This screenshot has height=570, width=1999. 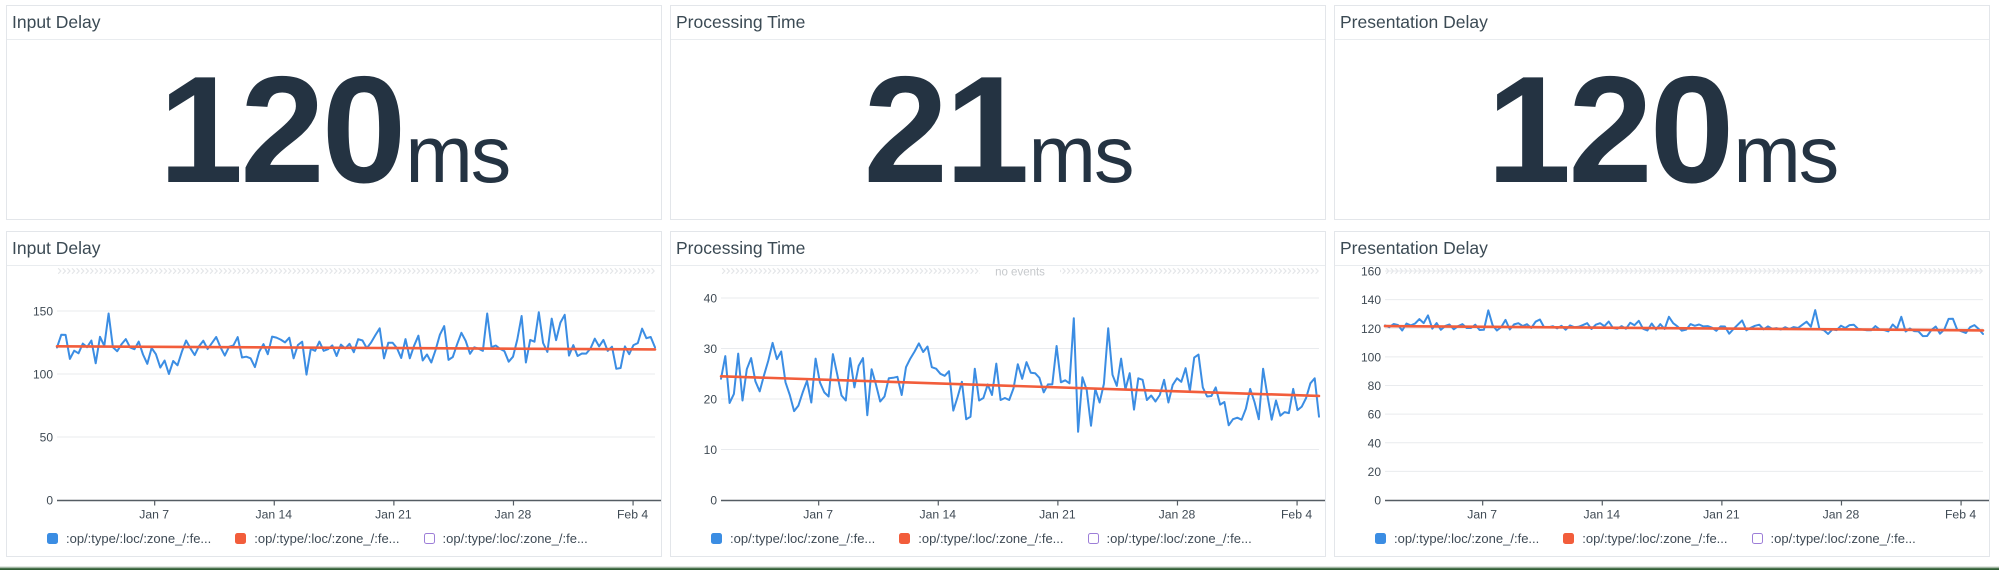 What do you see at coordinates (1375, 443) in the screenshot?
I see `y-tick-label: 40` at bounding box center [1375, 443].